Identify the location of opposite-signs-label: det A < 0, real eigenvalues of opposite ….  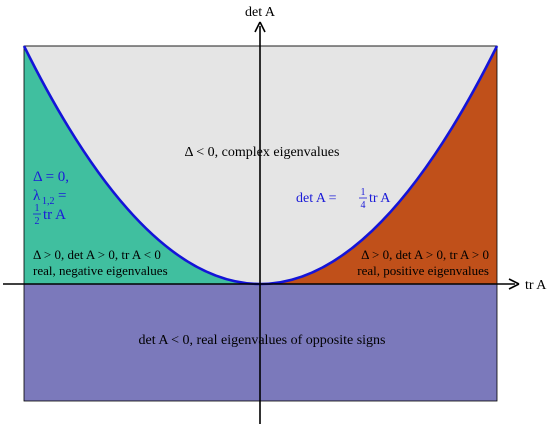
(261, 340).